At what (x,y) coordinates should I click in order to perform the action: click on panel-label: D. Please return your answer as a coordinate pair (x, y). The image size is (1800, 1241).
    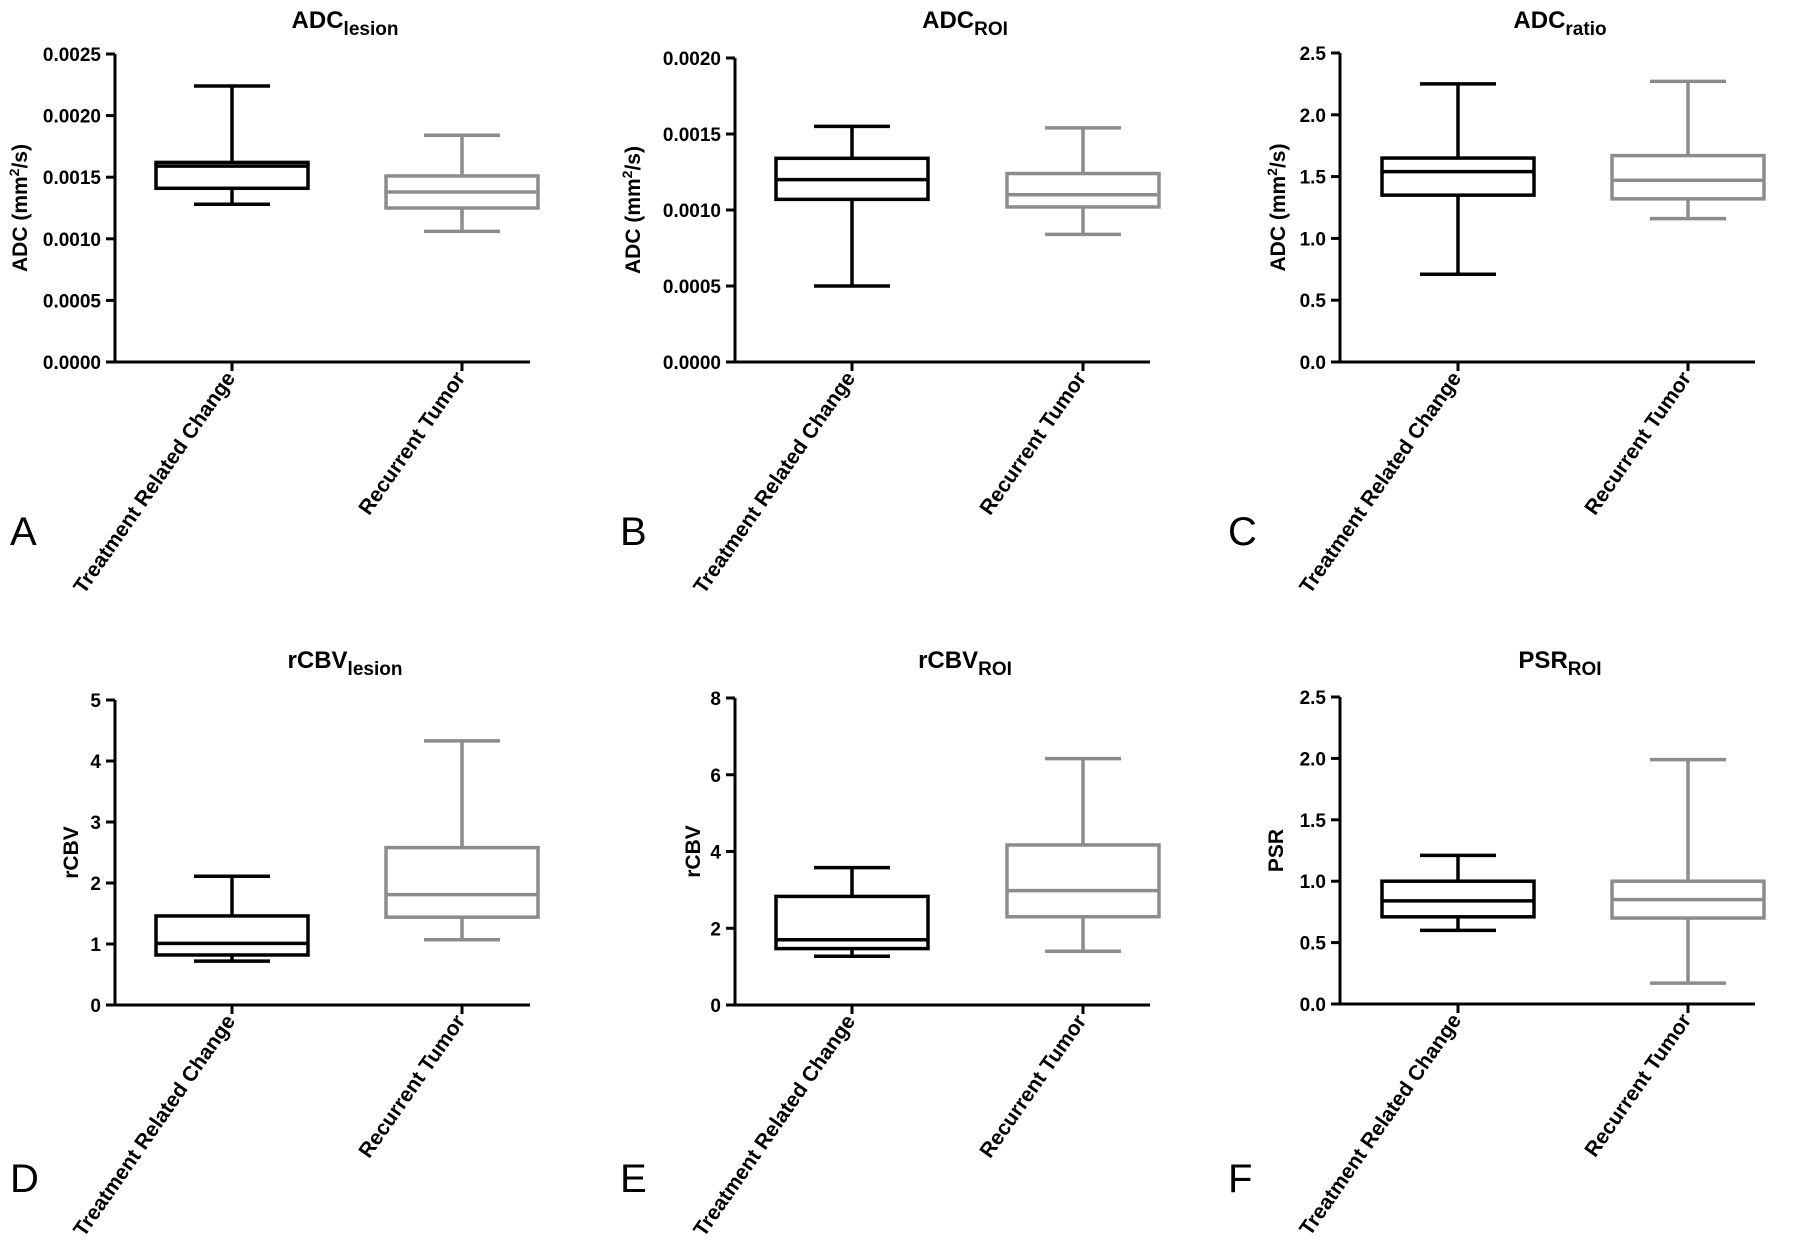
    Looking at the image, I should click on (24, 1179).